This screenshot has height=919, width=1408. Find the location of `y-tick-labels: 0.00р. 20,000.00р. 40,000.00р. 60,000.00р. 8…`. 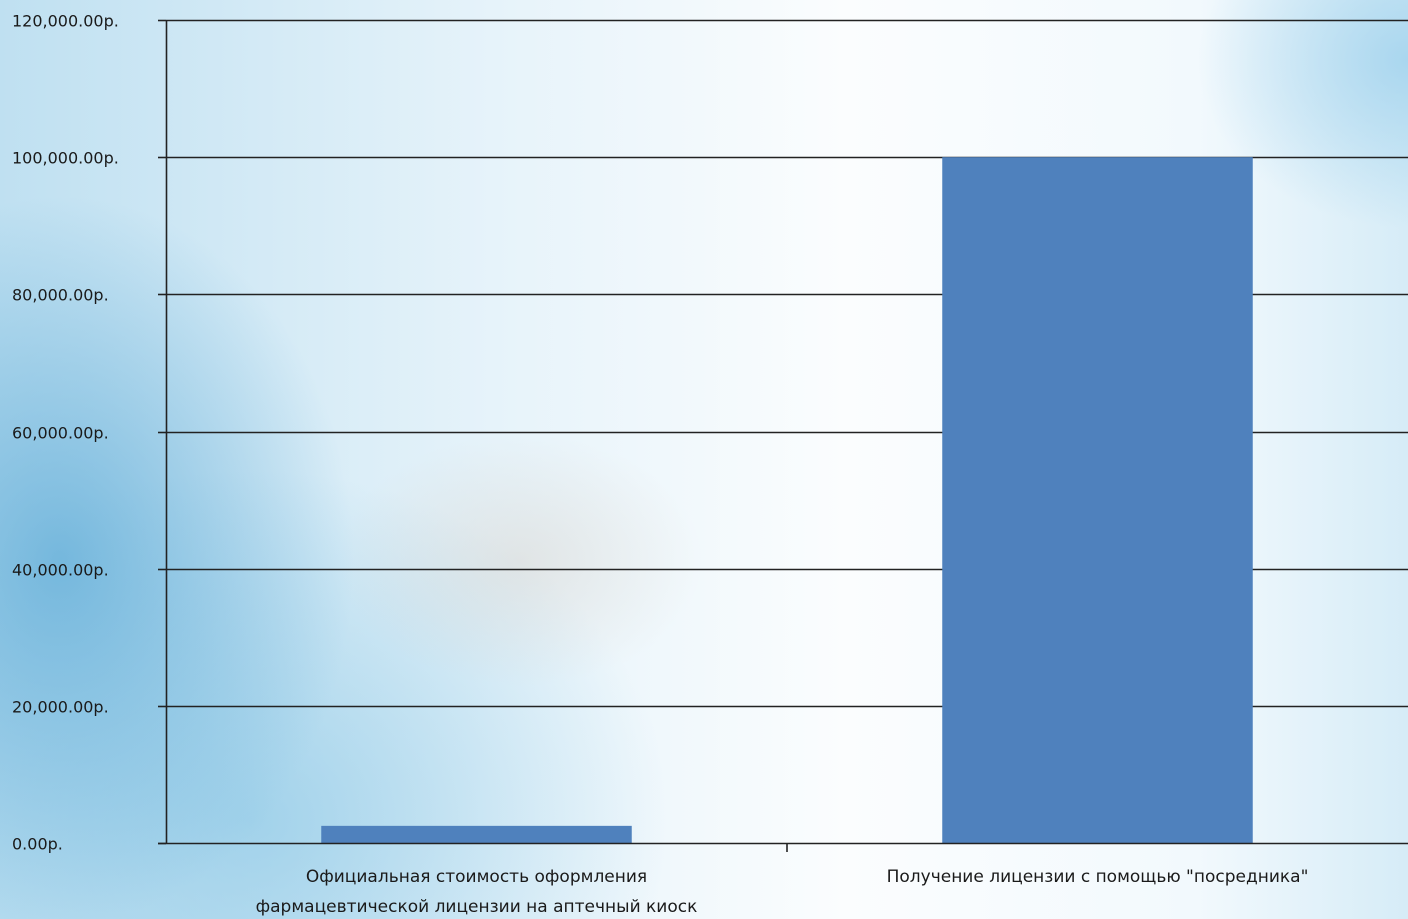

y-tick-labels: 0.00р. 20,000.00р. 40,000.00р. 60,000.00р. 8… is located at coordinates (65, 433).